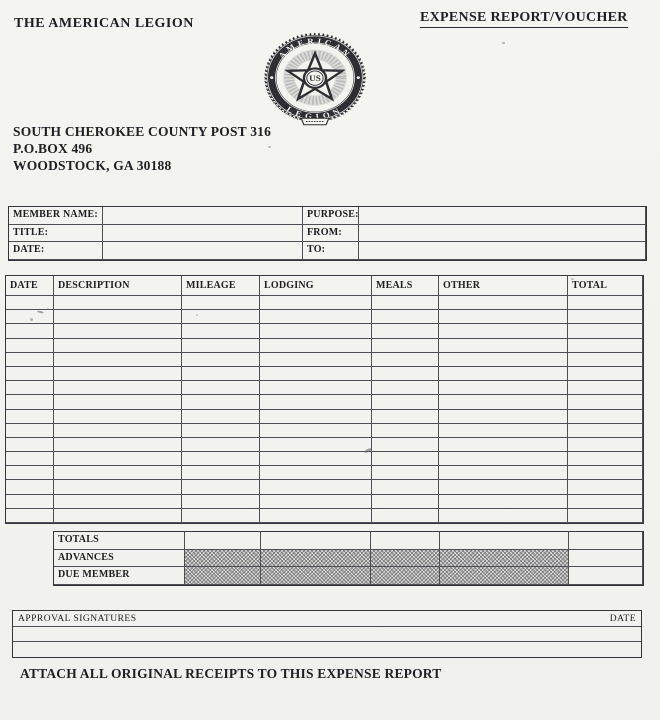 This screenshot has width=660, height=720. Describe the element at coordinates (316, 541) in the screenshot. I see `totals-lodging-cell` at that location.